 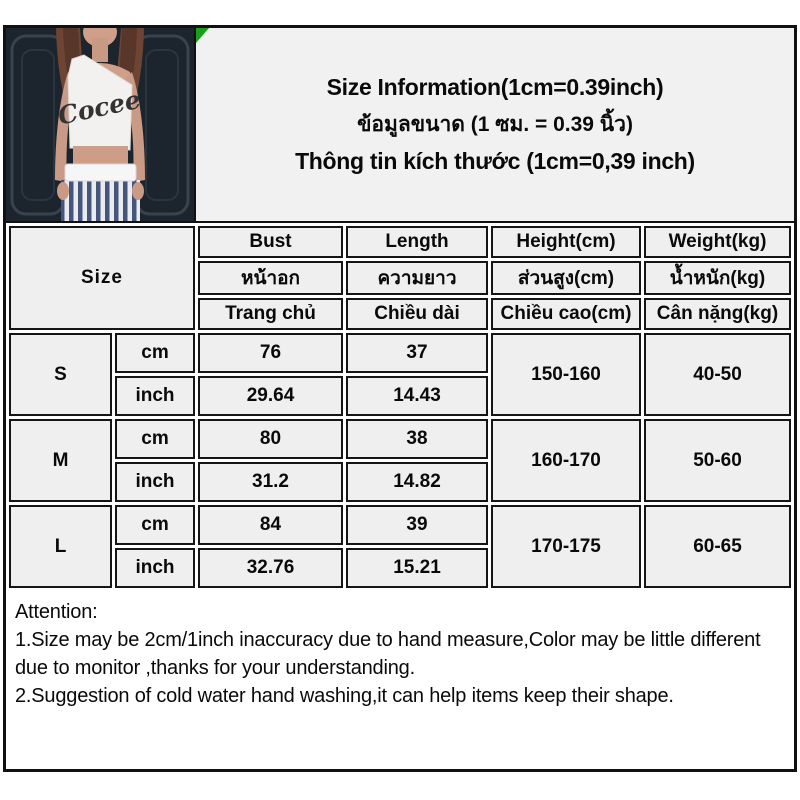 What do you see at coordinates (400, 460) in the screenshot?
I see `table-row-m-cm: M cm 80 38 160-170 50-60` at bounding box center [400, 460].